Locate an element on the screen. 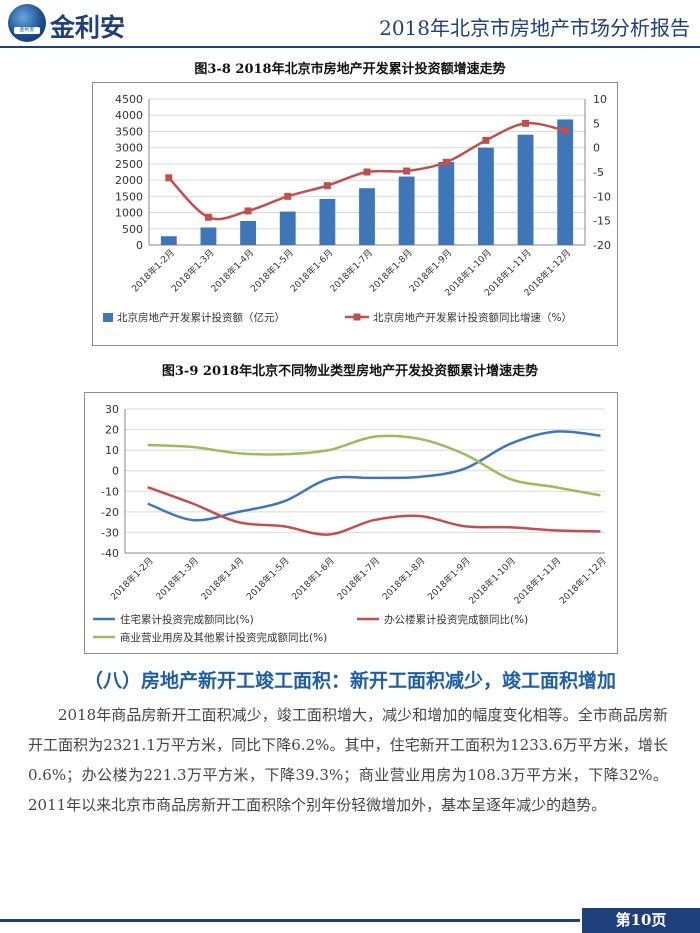  y-right-tick-label: 10 is located at coordinates (600, 99).